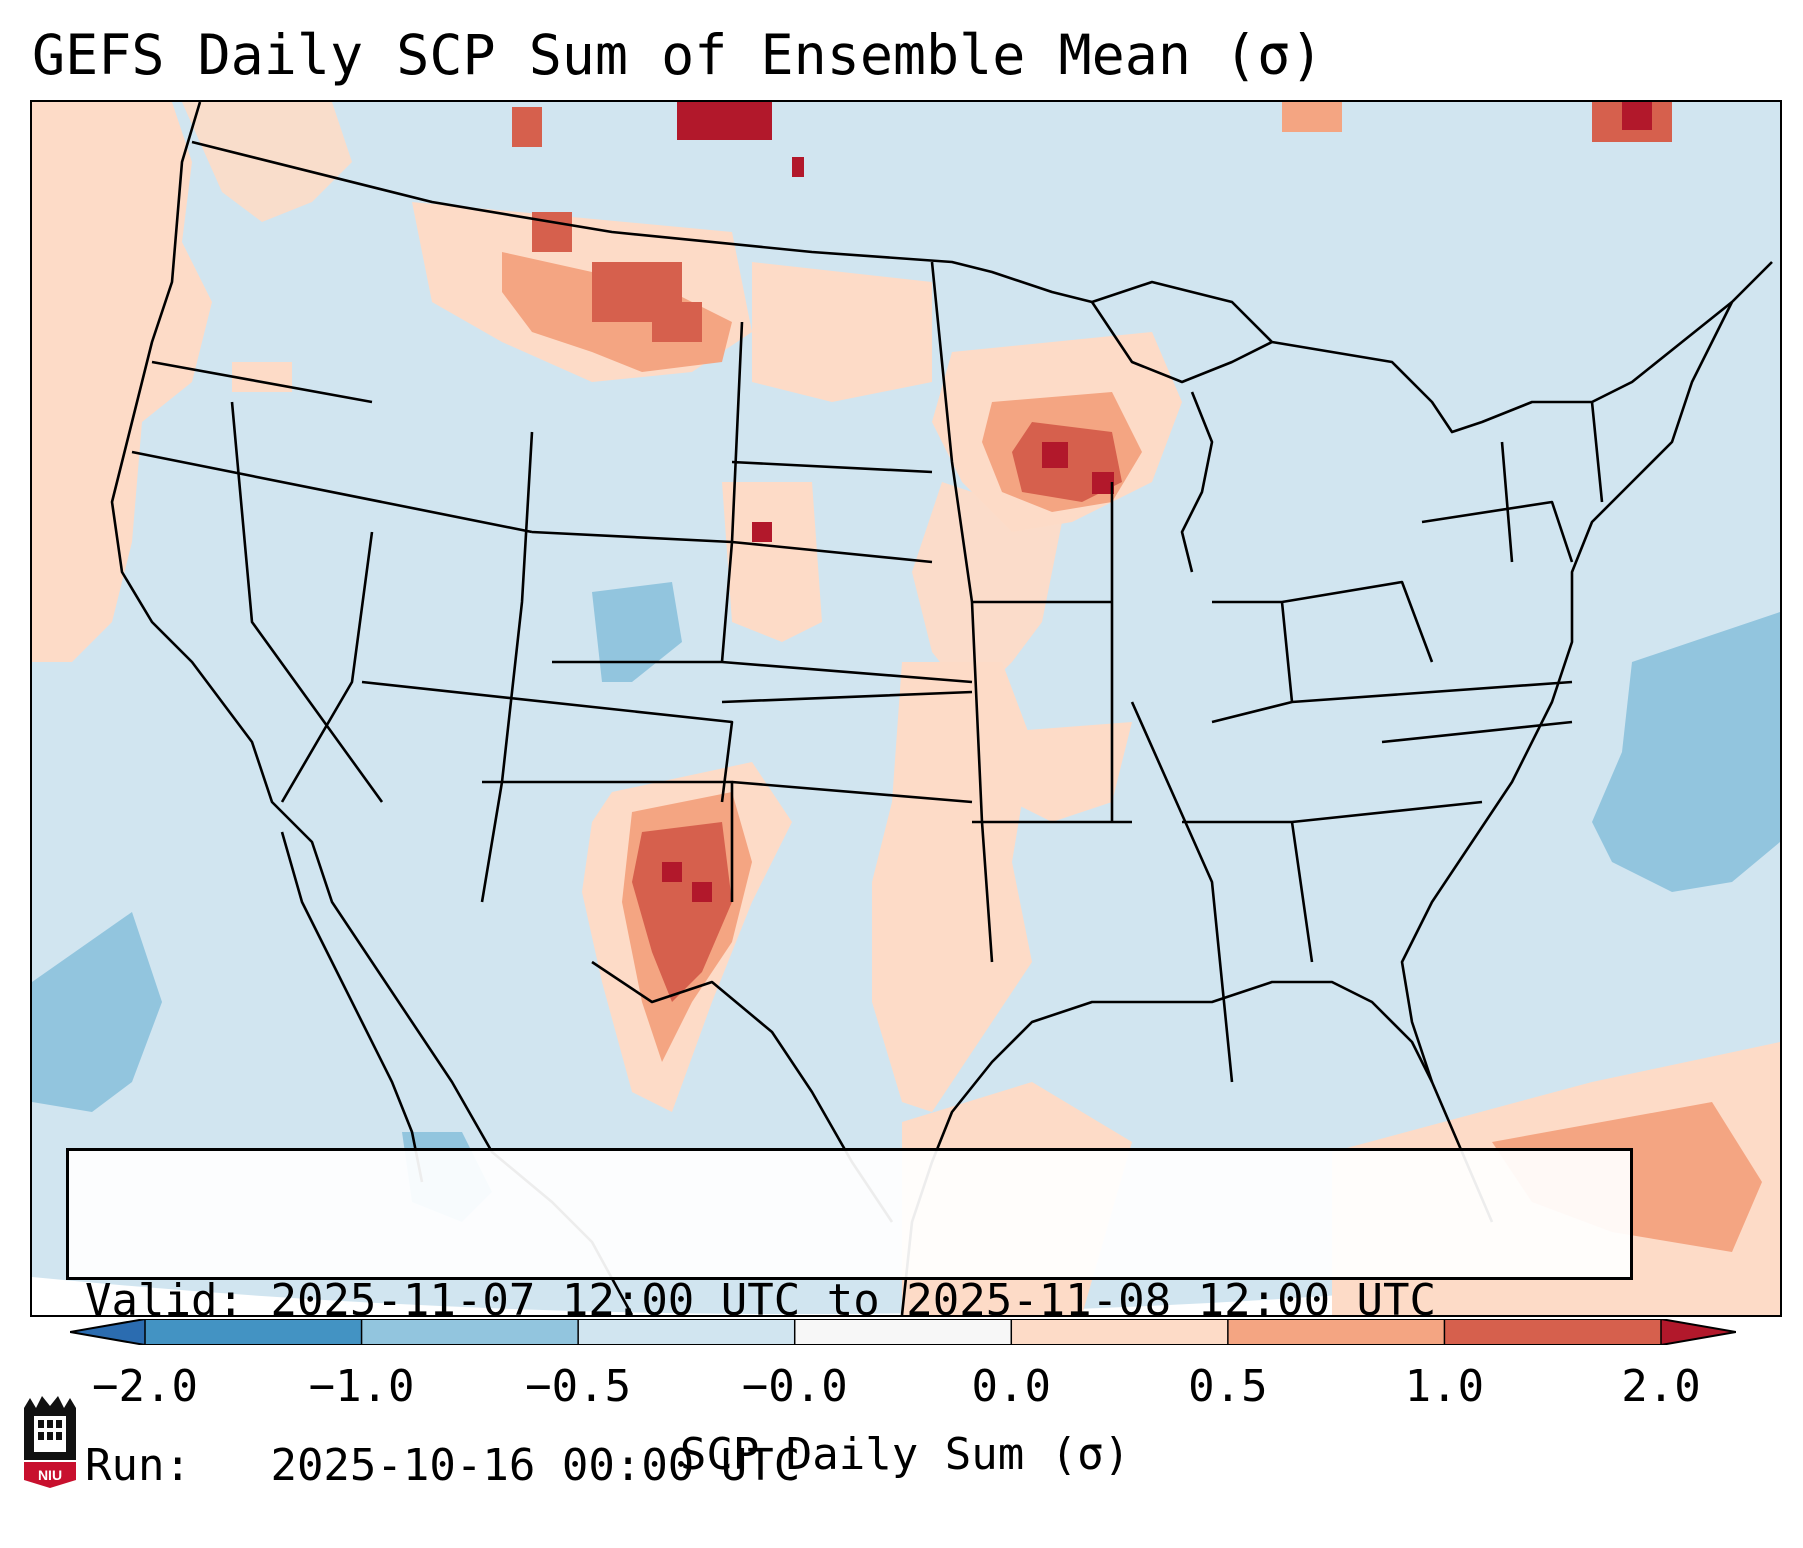 This screenshot has width=1803, height=1548. I want to click on niu-logo-text: NIU, so click(50, 1475).